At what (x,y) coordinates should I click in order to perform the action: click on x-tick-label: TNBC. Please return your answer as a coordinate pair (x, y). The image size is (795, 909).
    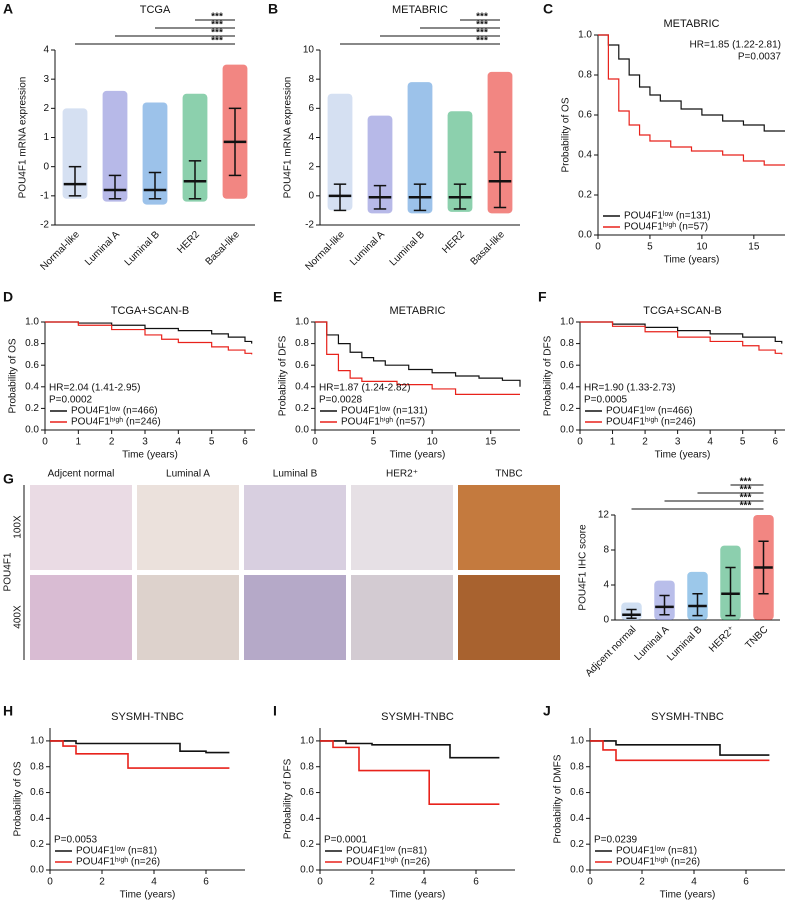
    Looking at the image, I should click on (756, 637).